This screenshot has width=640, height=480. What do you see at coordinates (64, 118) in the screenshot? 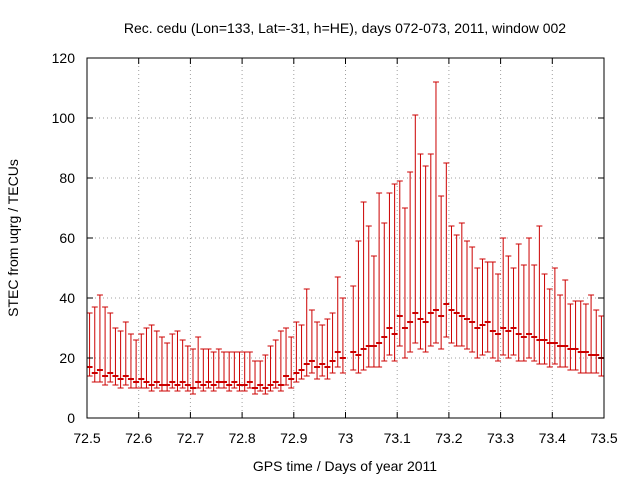
I see `y-tick-label: 100` at bounding box center [64, 118].